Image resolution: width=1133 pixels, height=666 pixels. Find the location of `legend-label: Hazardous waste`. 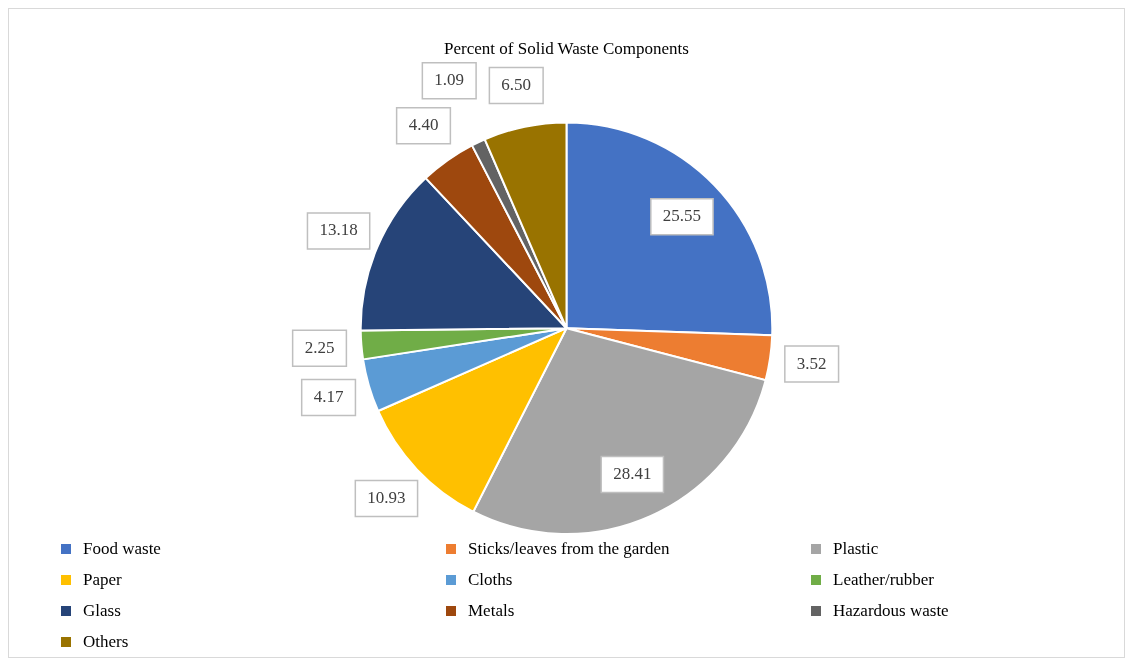

legend-label: Hazardous waste is located at coordinates (891, 611).